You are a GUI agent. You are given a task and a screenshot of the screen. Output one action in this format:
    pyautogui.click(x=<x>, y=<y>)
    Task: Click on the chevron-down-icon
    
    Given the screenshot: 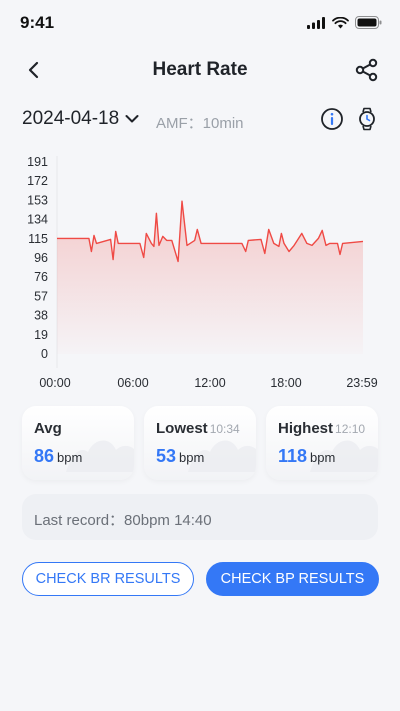 What is the action you would take?
    pyautogui.click(x=132, y=119)
    